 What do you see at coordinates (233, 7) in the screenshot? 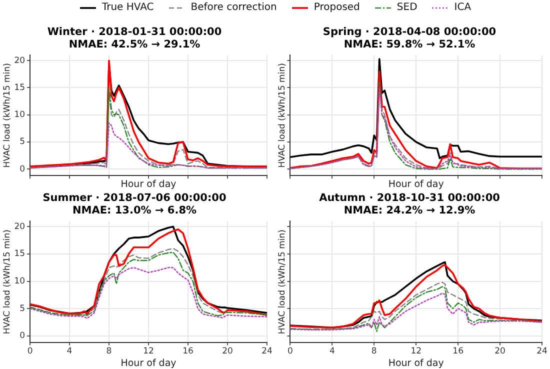
I see `legend-label: Before correction` at bounding box center [233, 7].